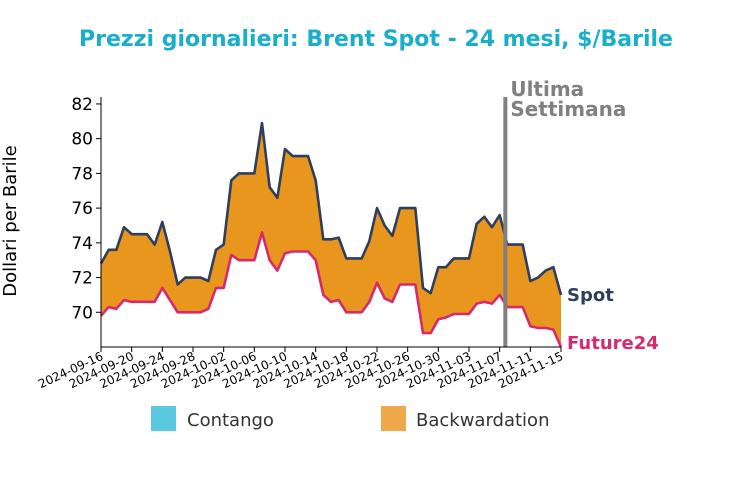 The width and height of the screenshot is (752, 477). What do you see at coordinates (547, 89) in the screenshot?
I see `annotation-line-1: Ultima` at bounding box center [547, 89].